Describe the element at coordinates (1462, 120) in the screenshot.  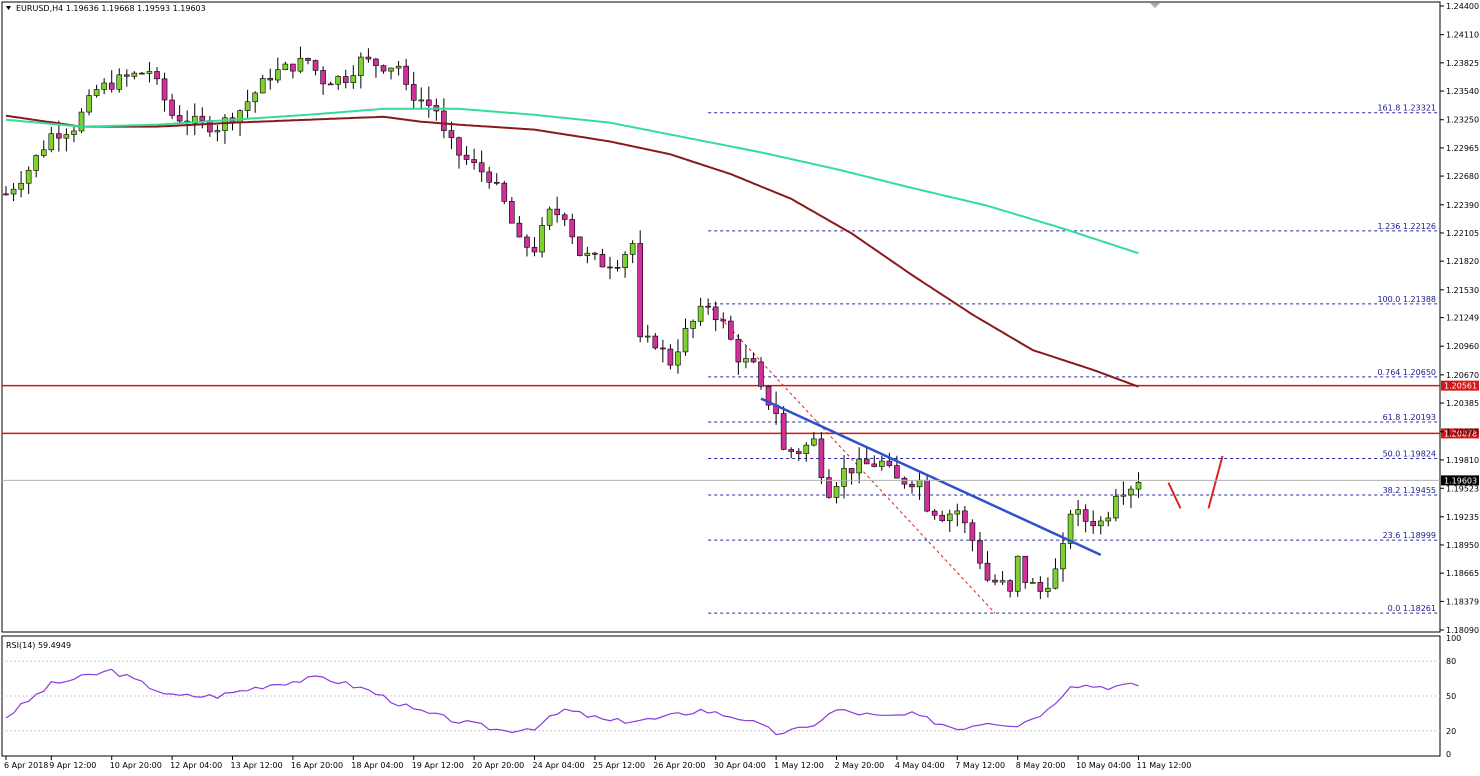
I see `price-tick-label: 1.23250` at that location.